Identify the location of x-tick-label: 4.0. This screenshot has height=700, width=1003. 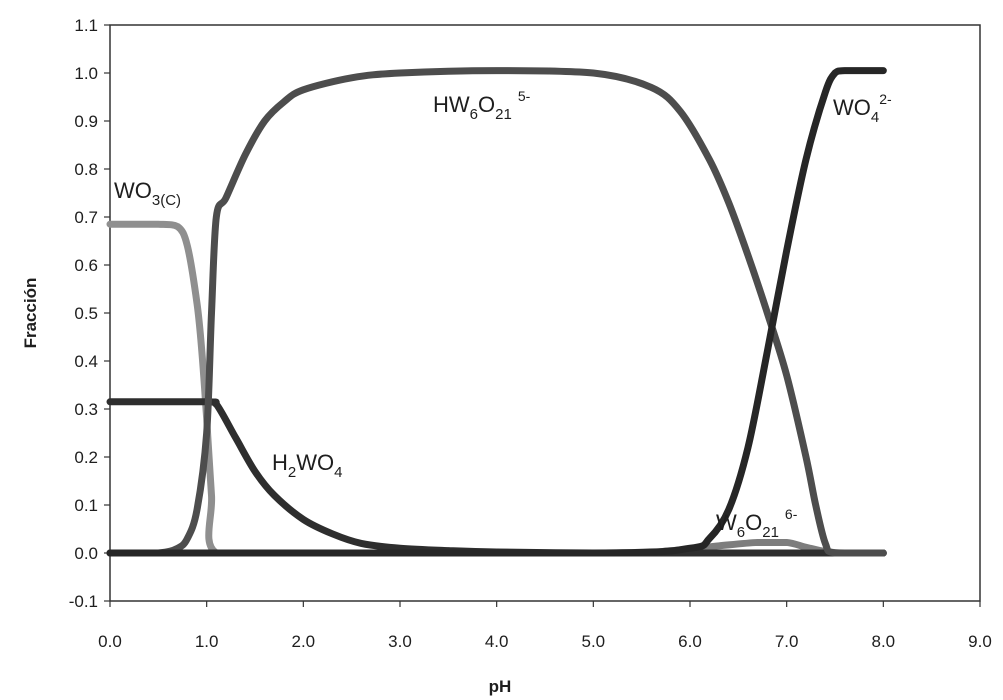
(497, 641).